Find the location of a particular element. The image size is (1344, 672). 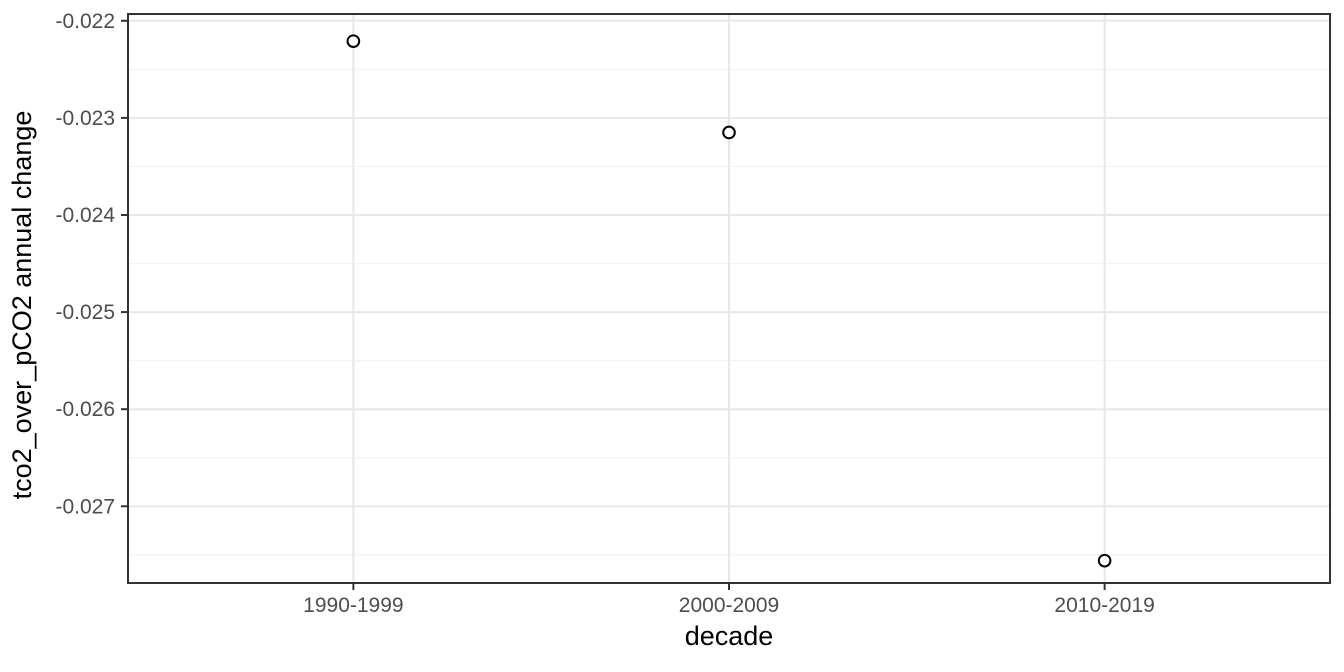

x-tick-label: 1990-1999 is located at coordinates (353, 605).